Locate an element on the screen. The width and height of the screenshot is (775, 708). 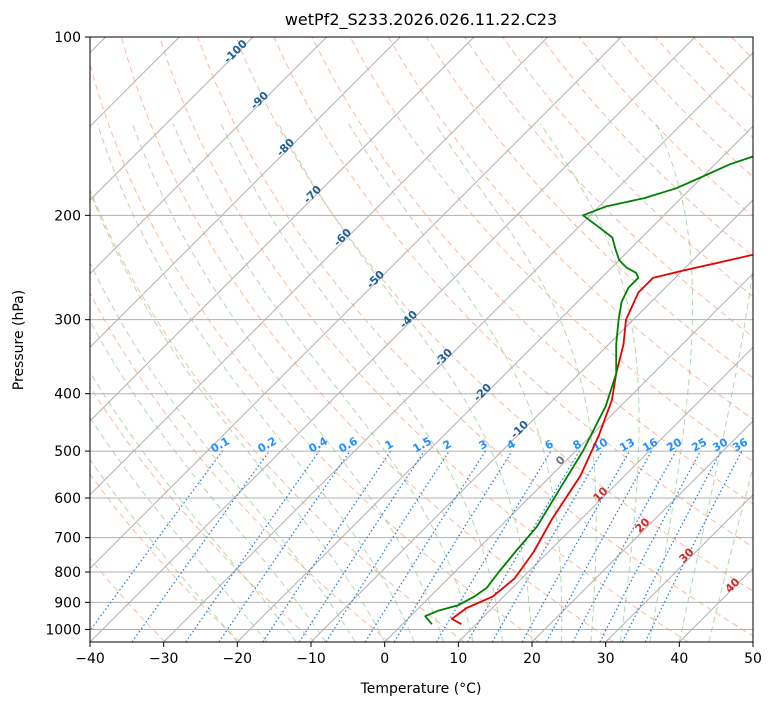
y-tick-label: 700 is located at coordinates (67, 539).